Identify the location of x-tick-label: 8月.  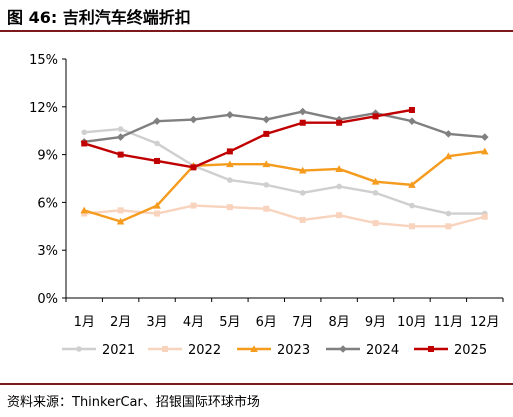
(338, 322).